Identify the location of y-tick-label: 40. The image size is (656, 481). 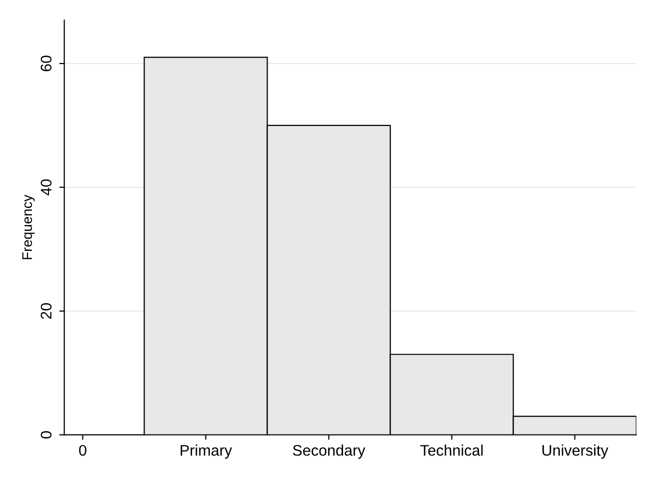
(46, 187).